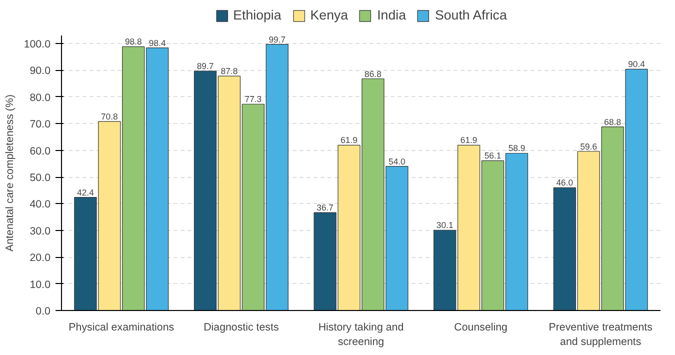 The image size is (675, 355). I want to click on y-tick-label: 60.0, so click(40, 151).